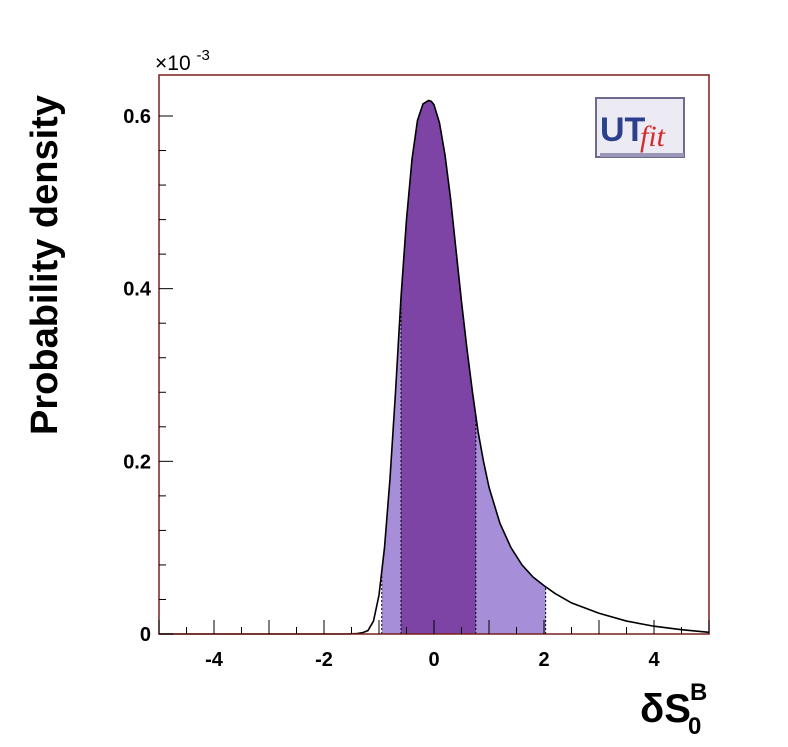 Image resolution: width=788 pixels, height=747 pixels. What do you see at coordinates (148, 376) in the screenshot?
I see `y-axis: 0 0.2 0.4 0.6` at bounding box center [148, 376].